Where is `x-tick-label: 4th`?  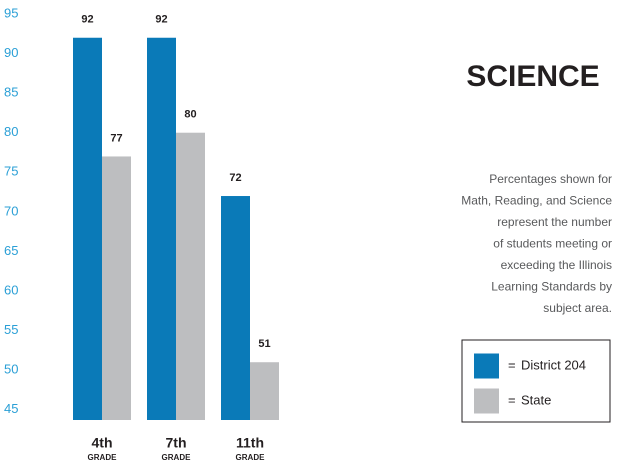 x-tick-label: 4th is located at coordinates (102, 443).